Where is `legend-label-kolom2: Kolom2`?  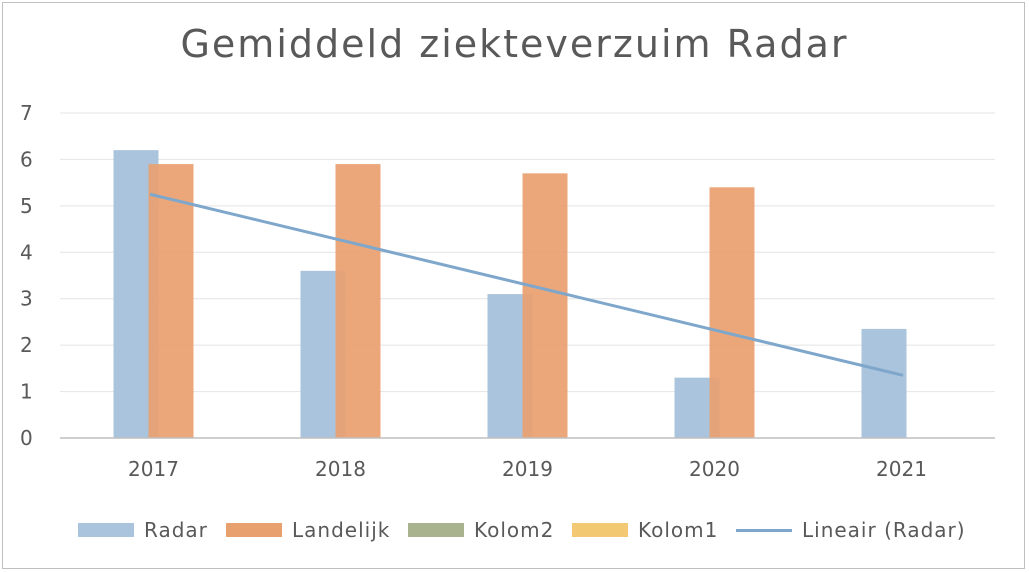
legend-label-kolom2: Kolom2 is located at coordinates (514, 530).